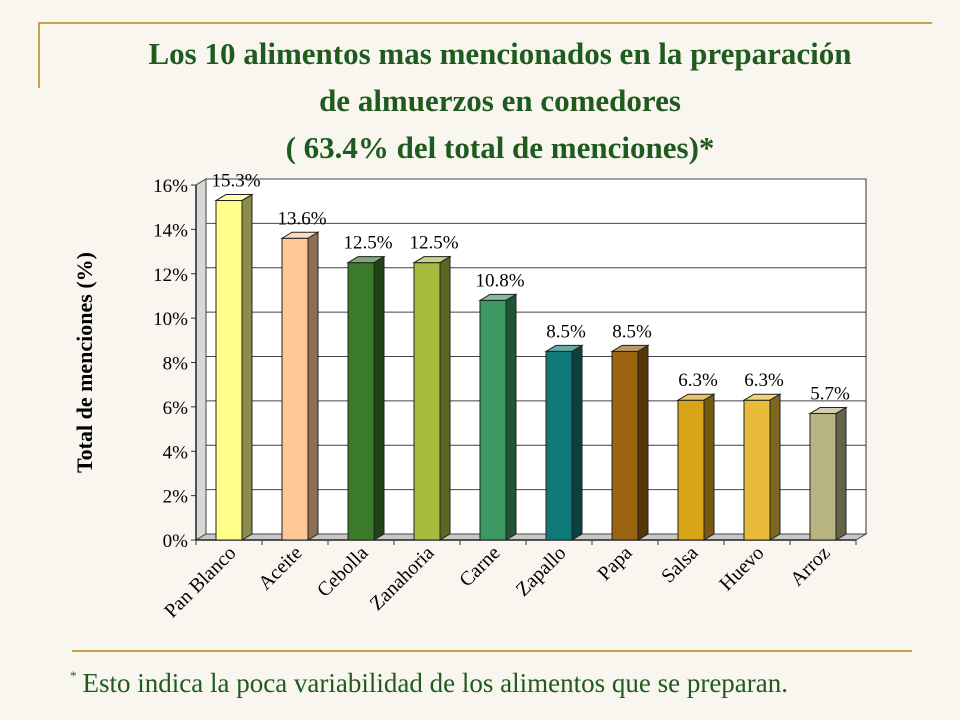 The width and height of the screenshot is (960, 720). Describe the element at coordinates (170, 230) in the screenshot. I see `y-tick-label: 14%` at that location.